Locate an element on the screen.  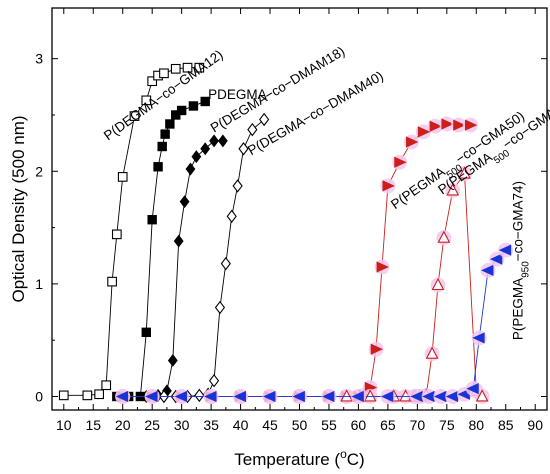
x-tick-label: 50 is located at coordinates (300, 425).